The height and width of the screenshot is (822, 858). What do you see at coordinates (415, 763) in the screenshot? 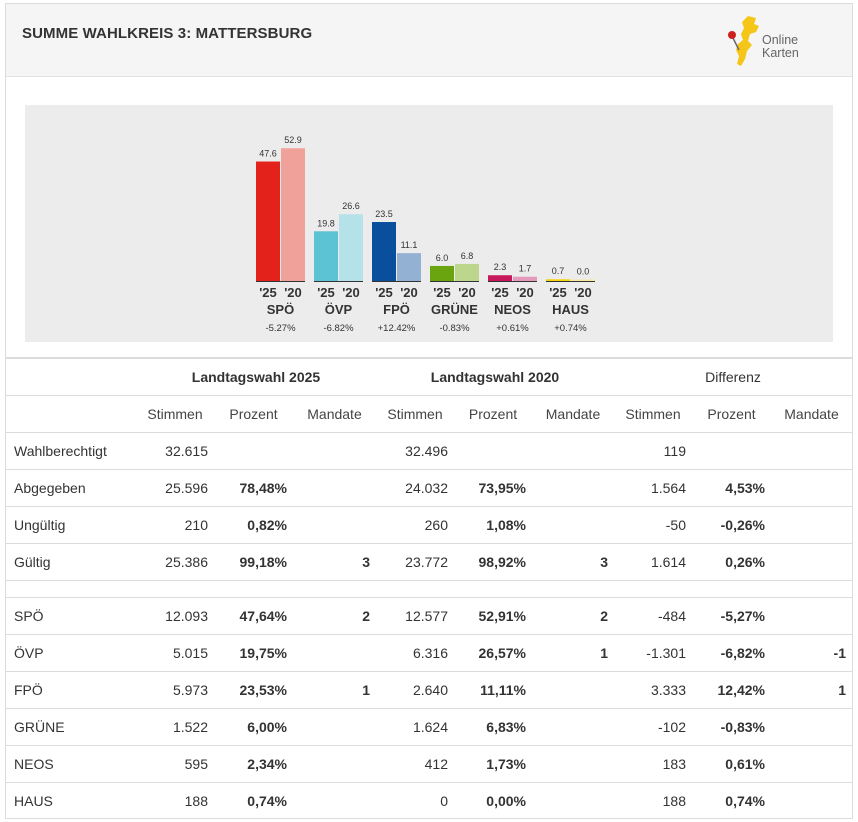
I see `table-cell: 412` at bounding box center [415, 763].